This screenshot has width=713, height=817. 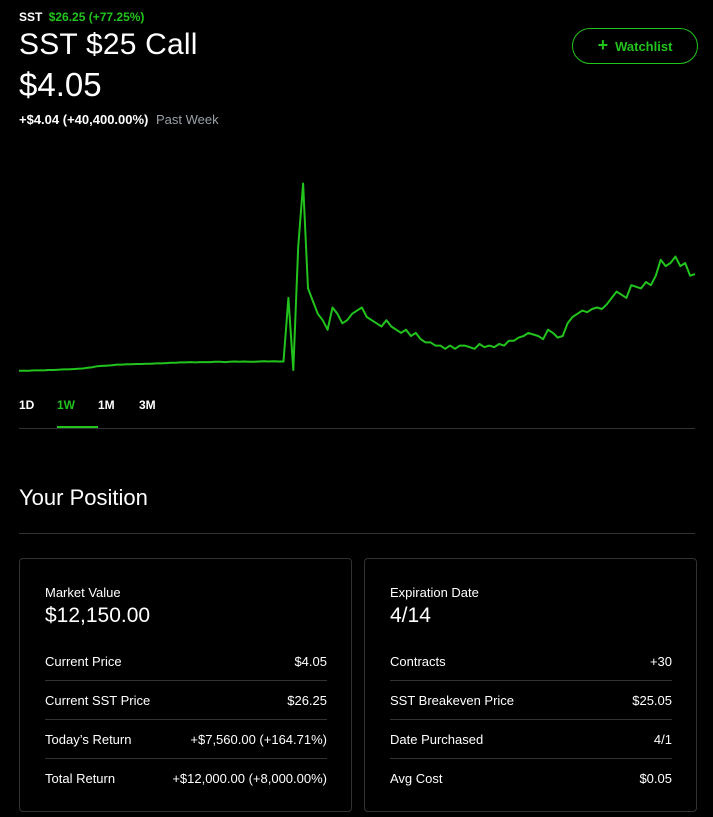 What do you see at coordinates (644, 46) in the screenshot?
I see `watchlist-label: Watchlist` at bounding box center [644, 46].